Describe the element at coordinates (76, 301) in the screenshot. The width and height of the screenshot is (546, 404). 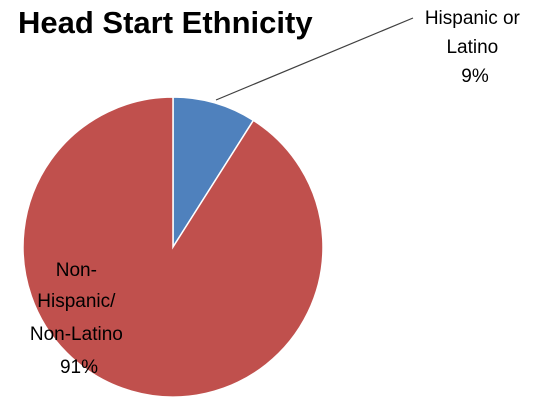
I see `slice-label-non-hispanic-line-2: Hispanic/` at that location.